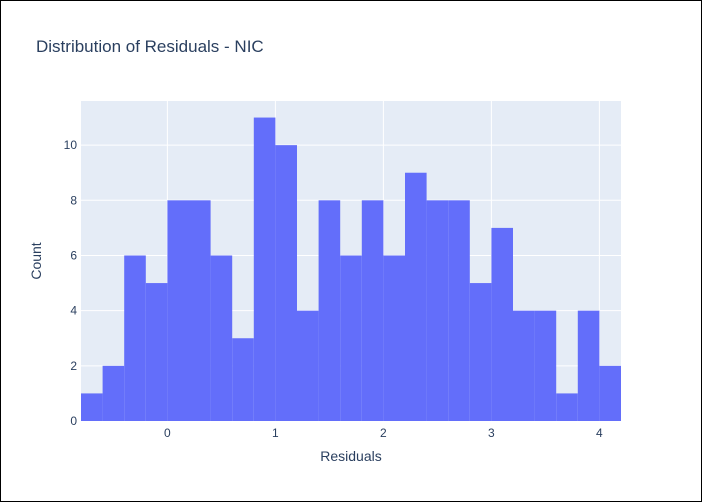 This screenshot has width=702, height=502. I want to click on x-tick-label: 0, so click(167, 433).